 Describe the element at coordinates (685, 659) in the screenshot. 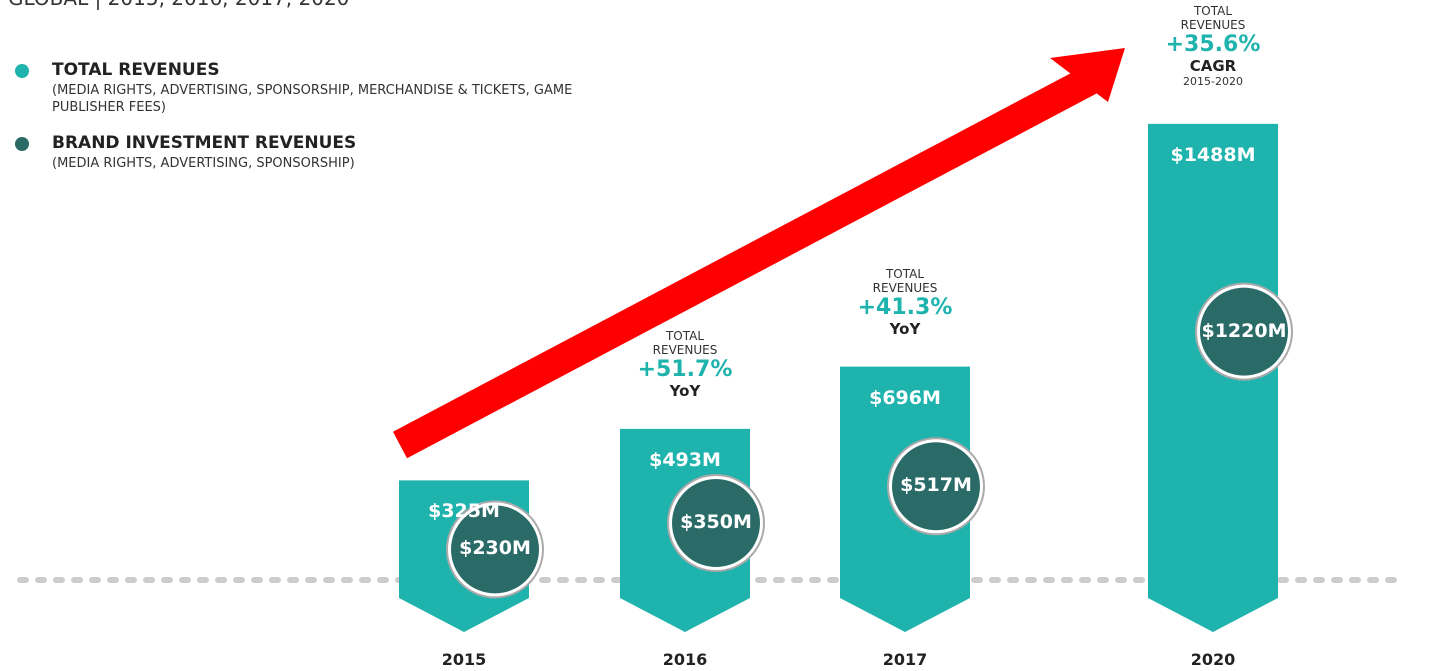

I see `category-label: 2016` at that location.